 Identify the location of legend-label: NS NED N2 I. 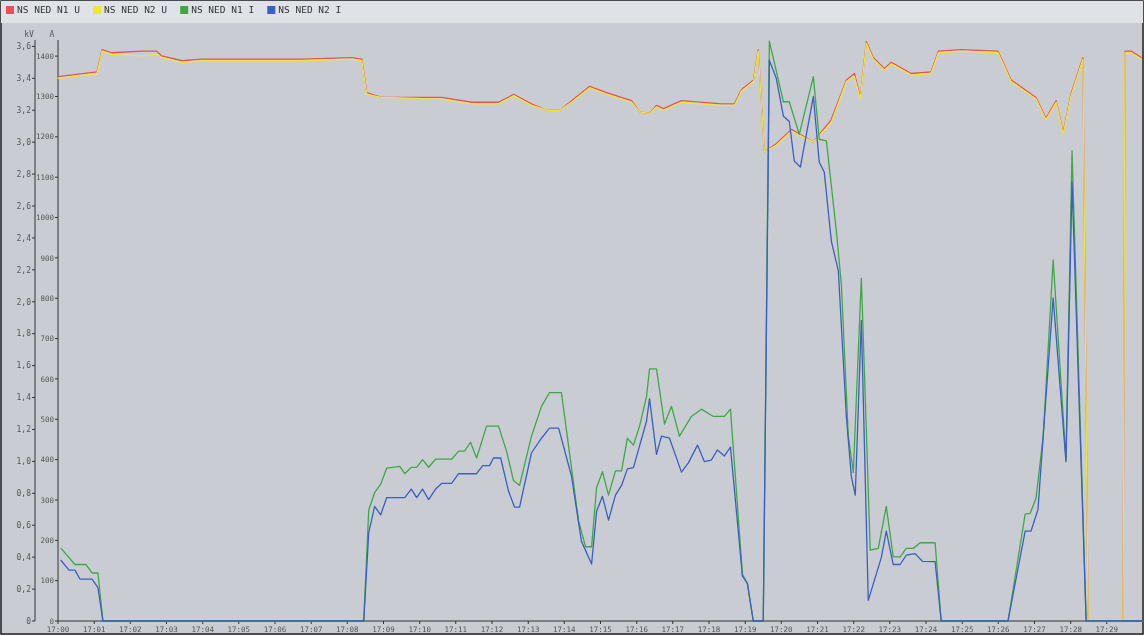
(310, 9).